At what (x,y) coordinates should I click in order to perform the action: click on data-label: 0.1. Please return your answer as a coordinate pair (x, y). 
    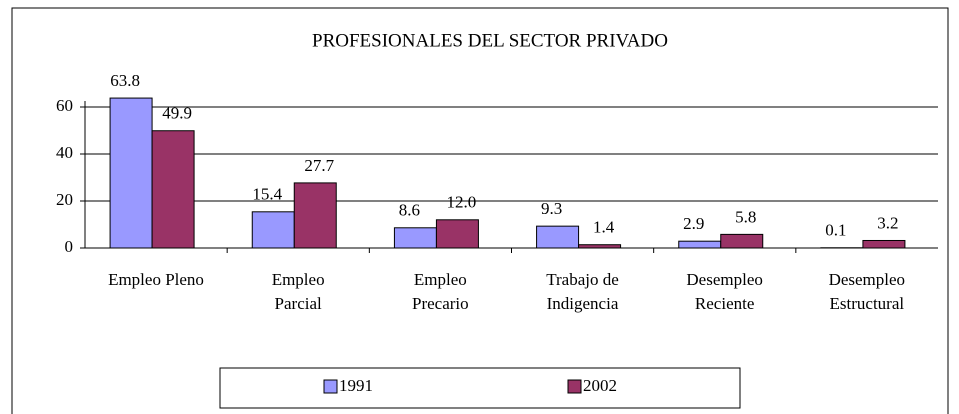
    Looking at the image, I should click on (835, 230).